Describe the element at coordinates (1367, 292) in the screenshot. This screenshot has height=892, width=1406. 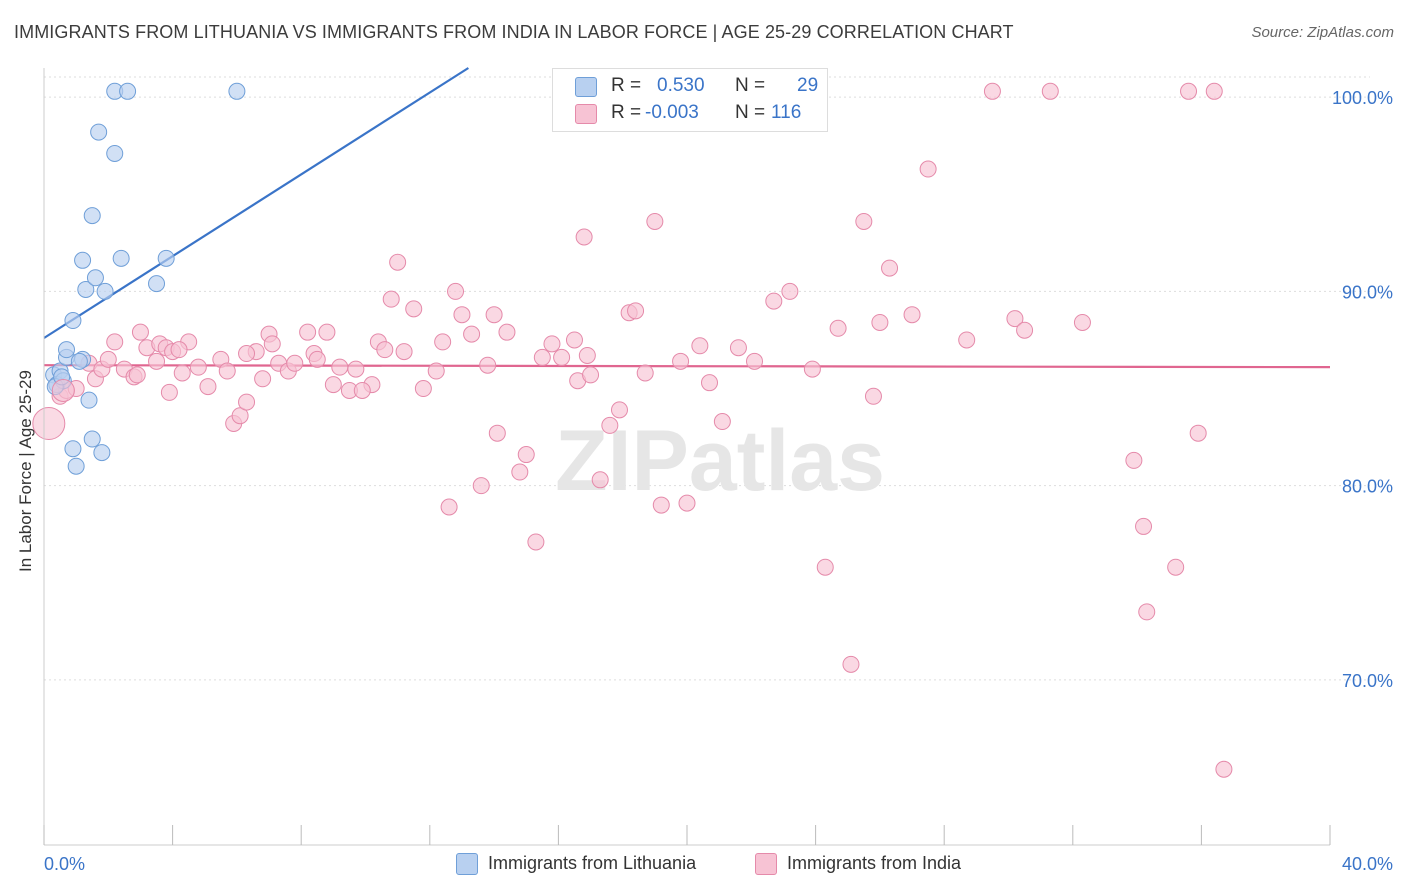
I see `y-tick-label: 90.0%` at that location.